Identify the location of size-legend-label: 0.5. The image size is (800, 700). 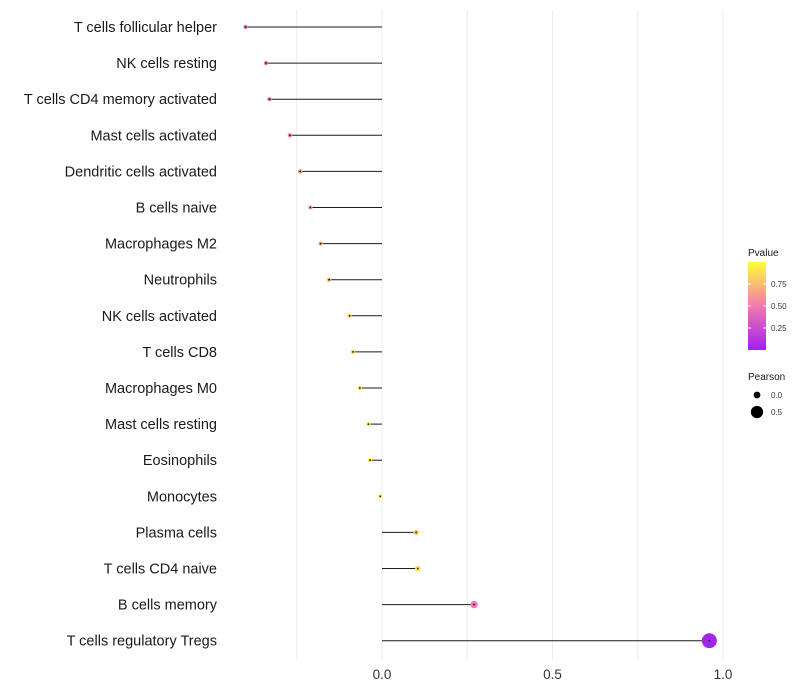
(777, 412).